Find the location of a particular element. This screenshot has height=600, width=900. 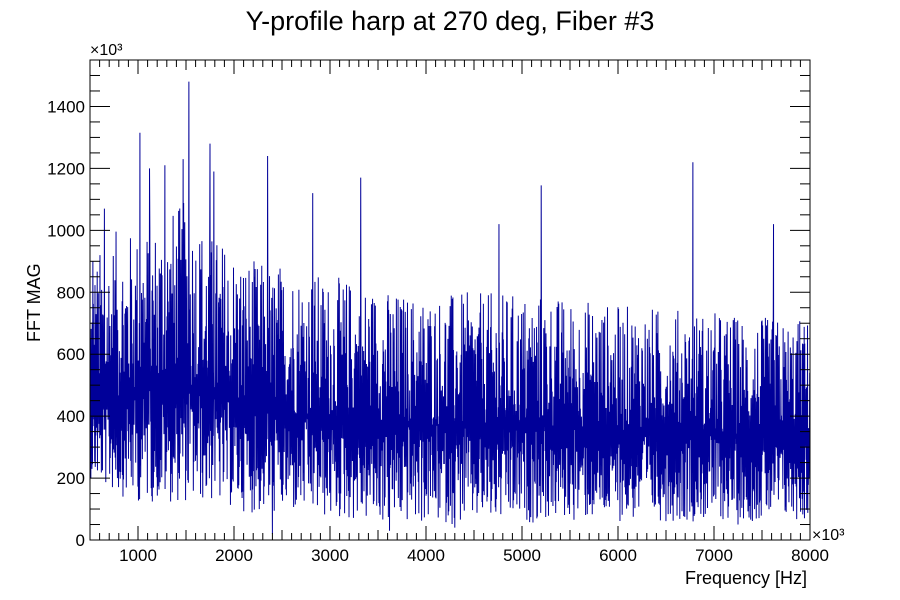

x-tick-label: 5000 is located at coordinates (522, 555).